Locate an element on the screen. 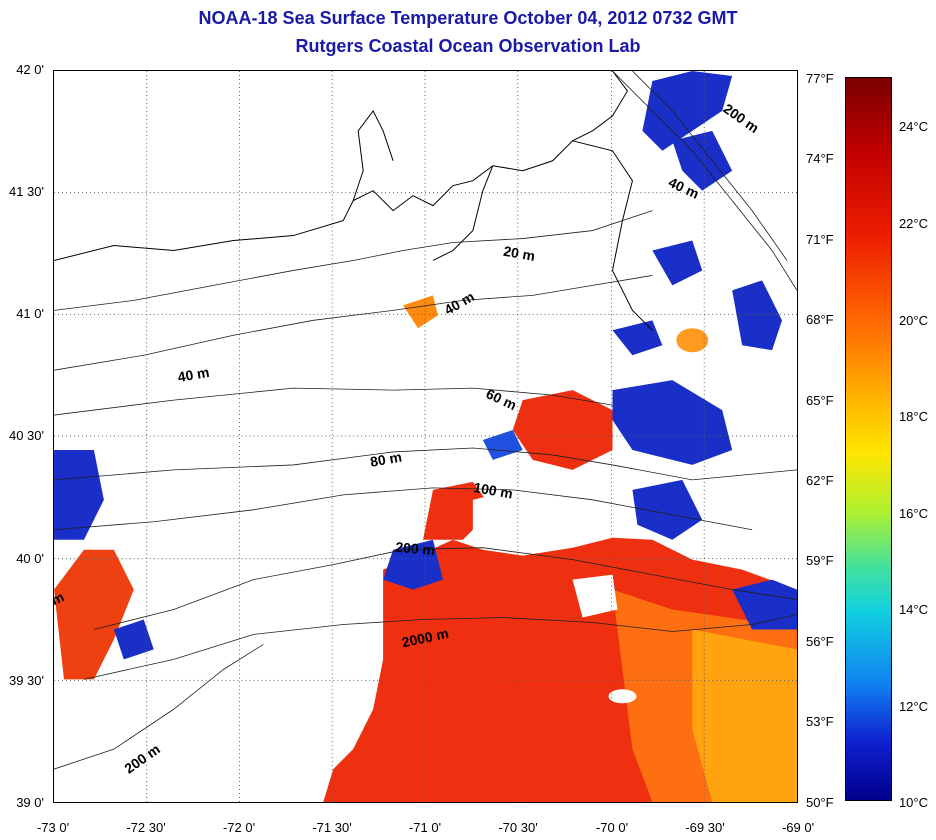 The height and width of the screenshot is (840, 936). celsius-tick-label: 16°C is located at coordinates (913, 513).